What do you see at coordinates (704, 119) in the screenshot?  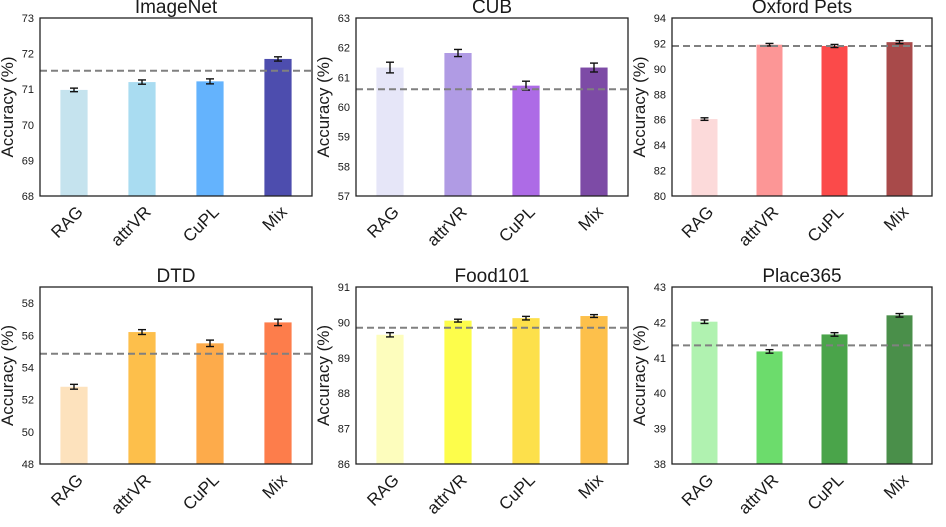 I see `error-bar-oxford-pets-rag` at bounding box center [704, 119].